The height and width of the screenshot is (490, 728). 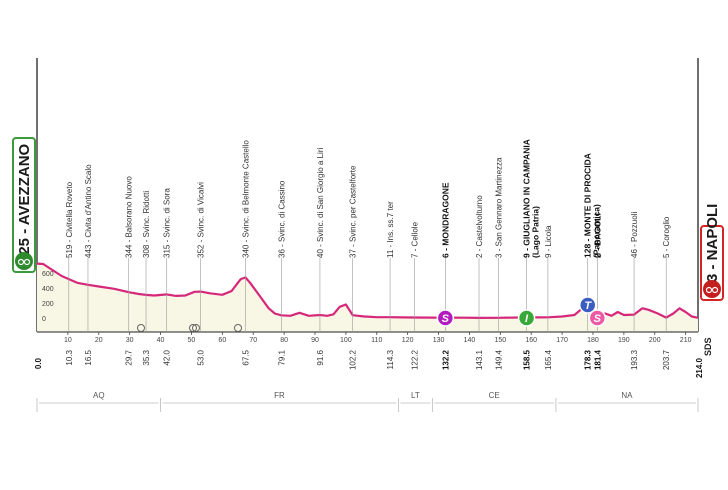 I want to click on start-km-label: 0.0, so click(x=38, y=363).